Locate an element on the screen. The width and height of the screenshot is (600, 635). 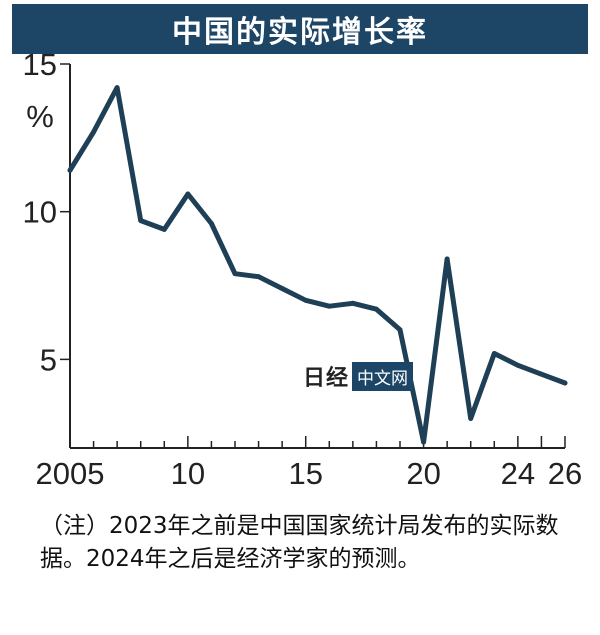
y-ticks: 15 10 5 is located at coordinates (46, 215).